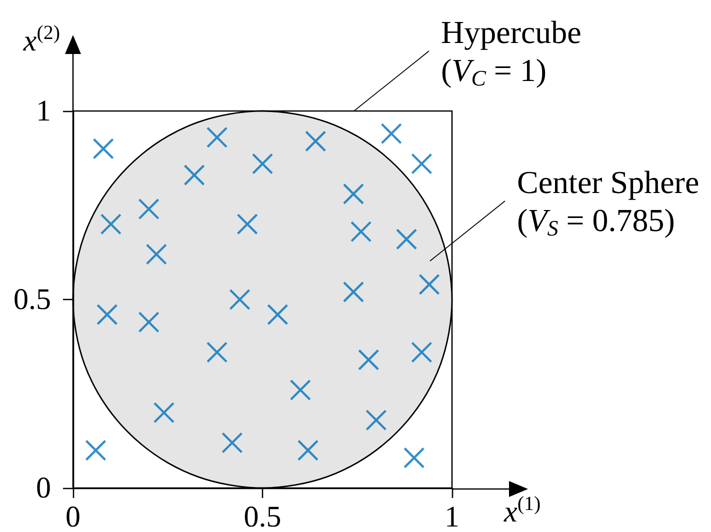 The width and height of the screenshot is (711, 532). What do you see at coordinates (452, 516) in the screenshot?
I see `x-tick-label: 1` at bounding box center [452, 516].